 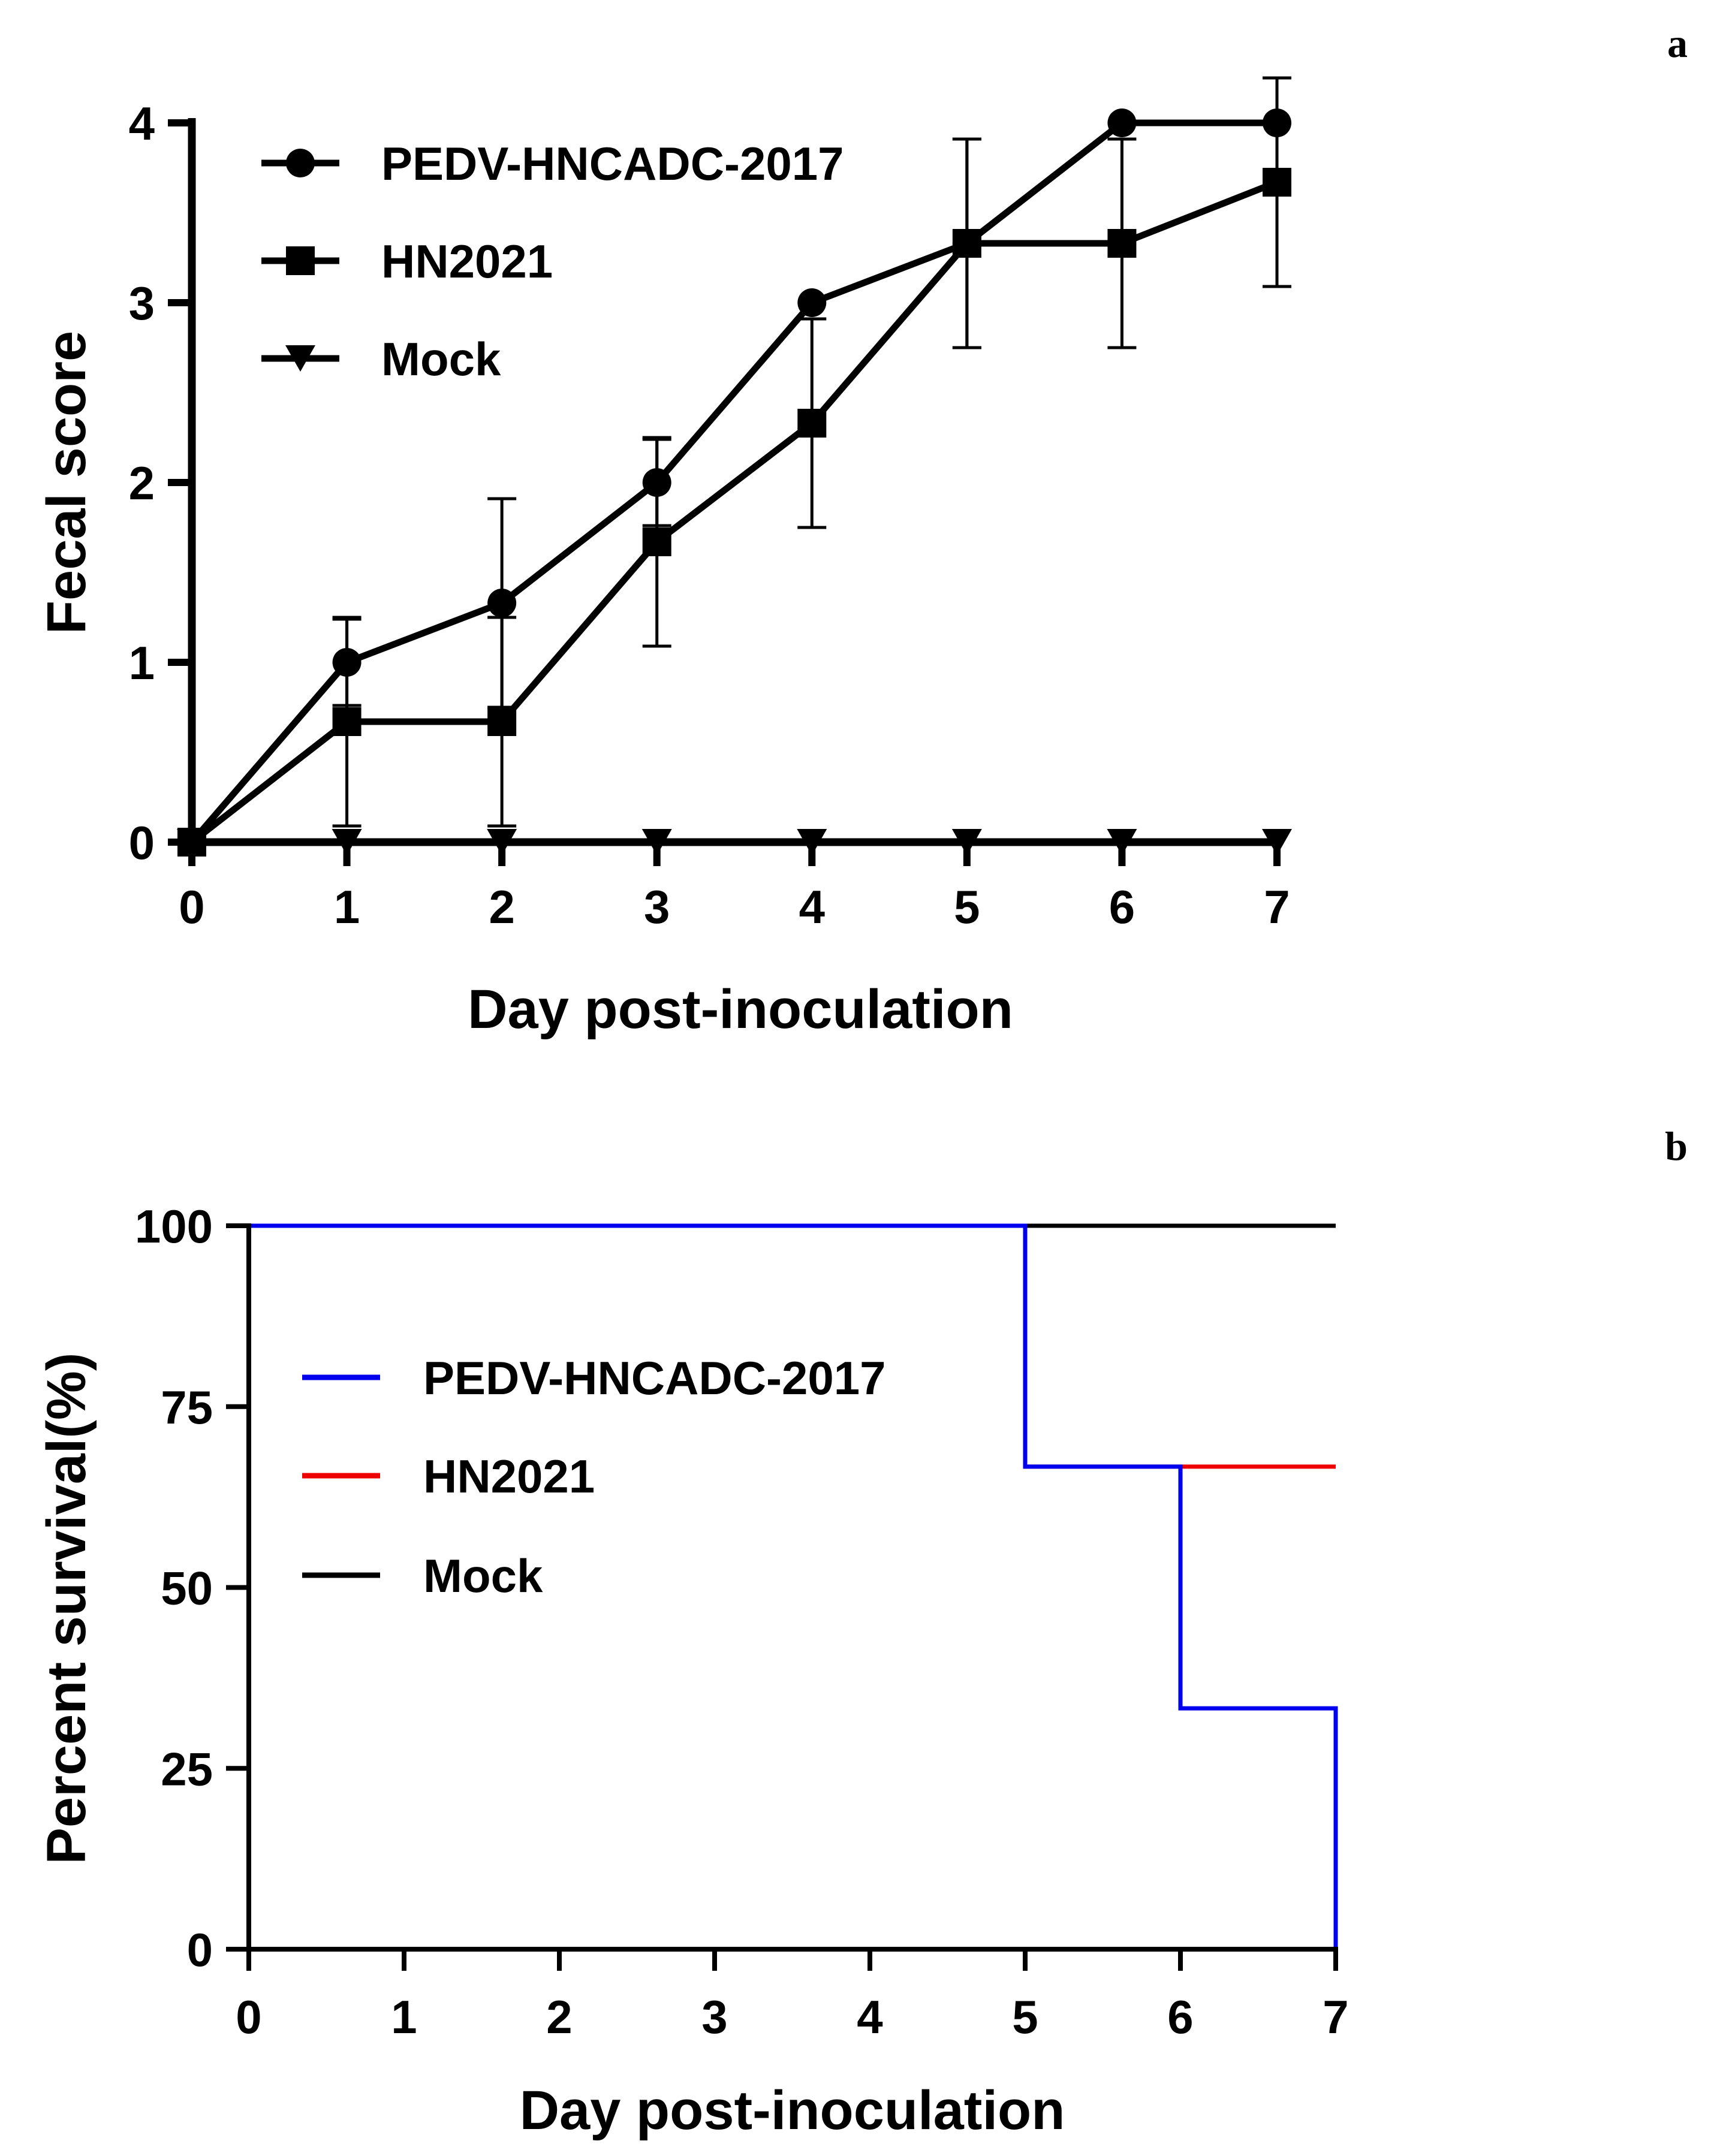 I want to click on y-tick-label: 25, so click(x=187, y=1768).